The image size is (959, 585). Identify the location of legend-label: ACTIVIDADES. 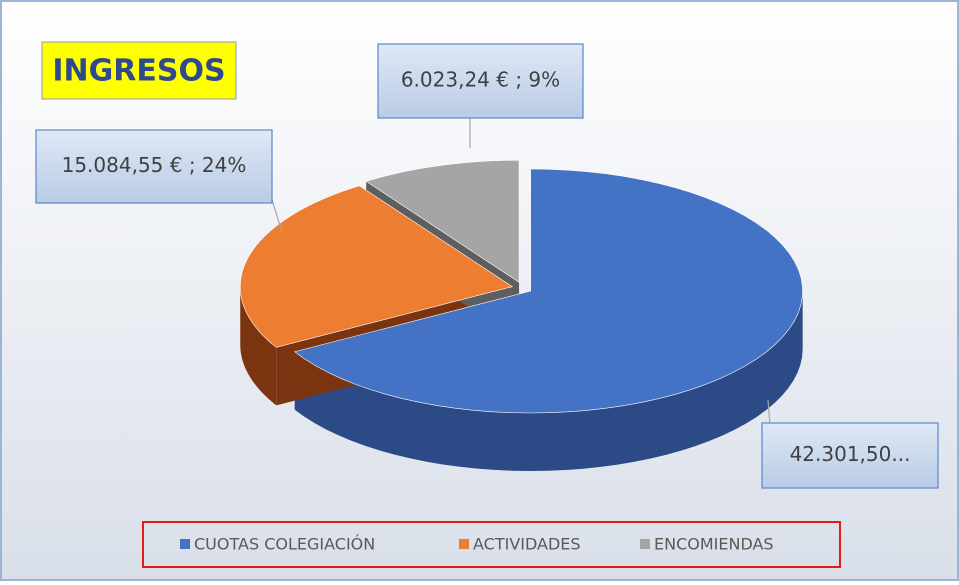
(527, 544).